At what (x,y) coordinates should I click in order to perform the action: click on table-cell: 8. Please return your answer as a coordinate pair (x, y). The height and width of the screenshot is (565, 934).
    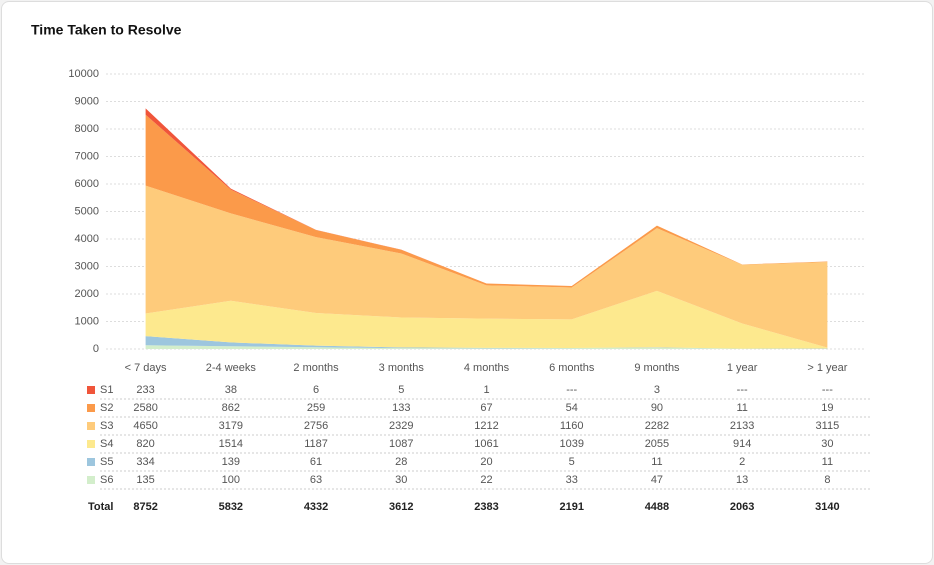
    Looking at the image, I should click on (827, 480).